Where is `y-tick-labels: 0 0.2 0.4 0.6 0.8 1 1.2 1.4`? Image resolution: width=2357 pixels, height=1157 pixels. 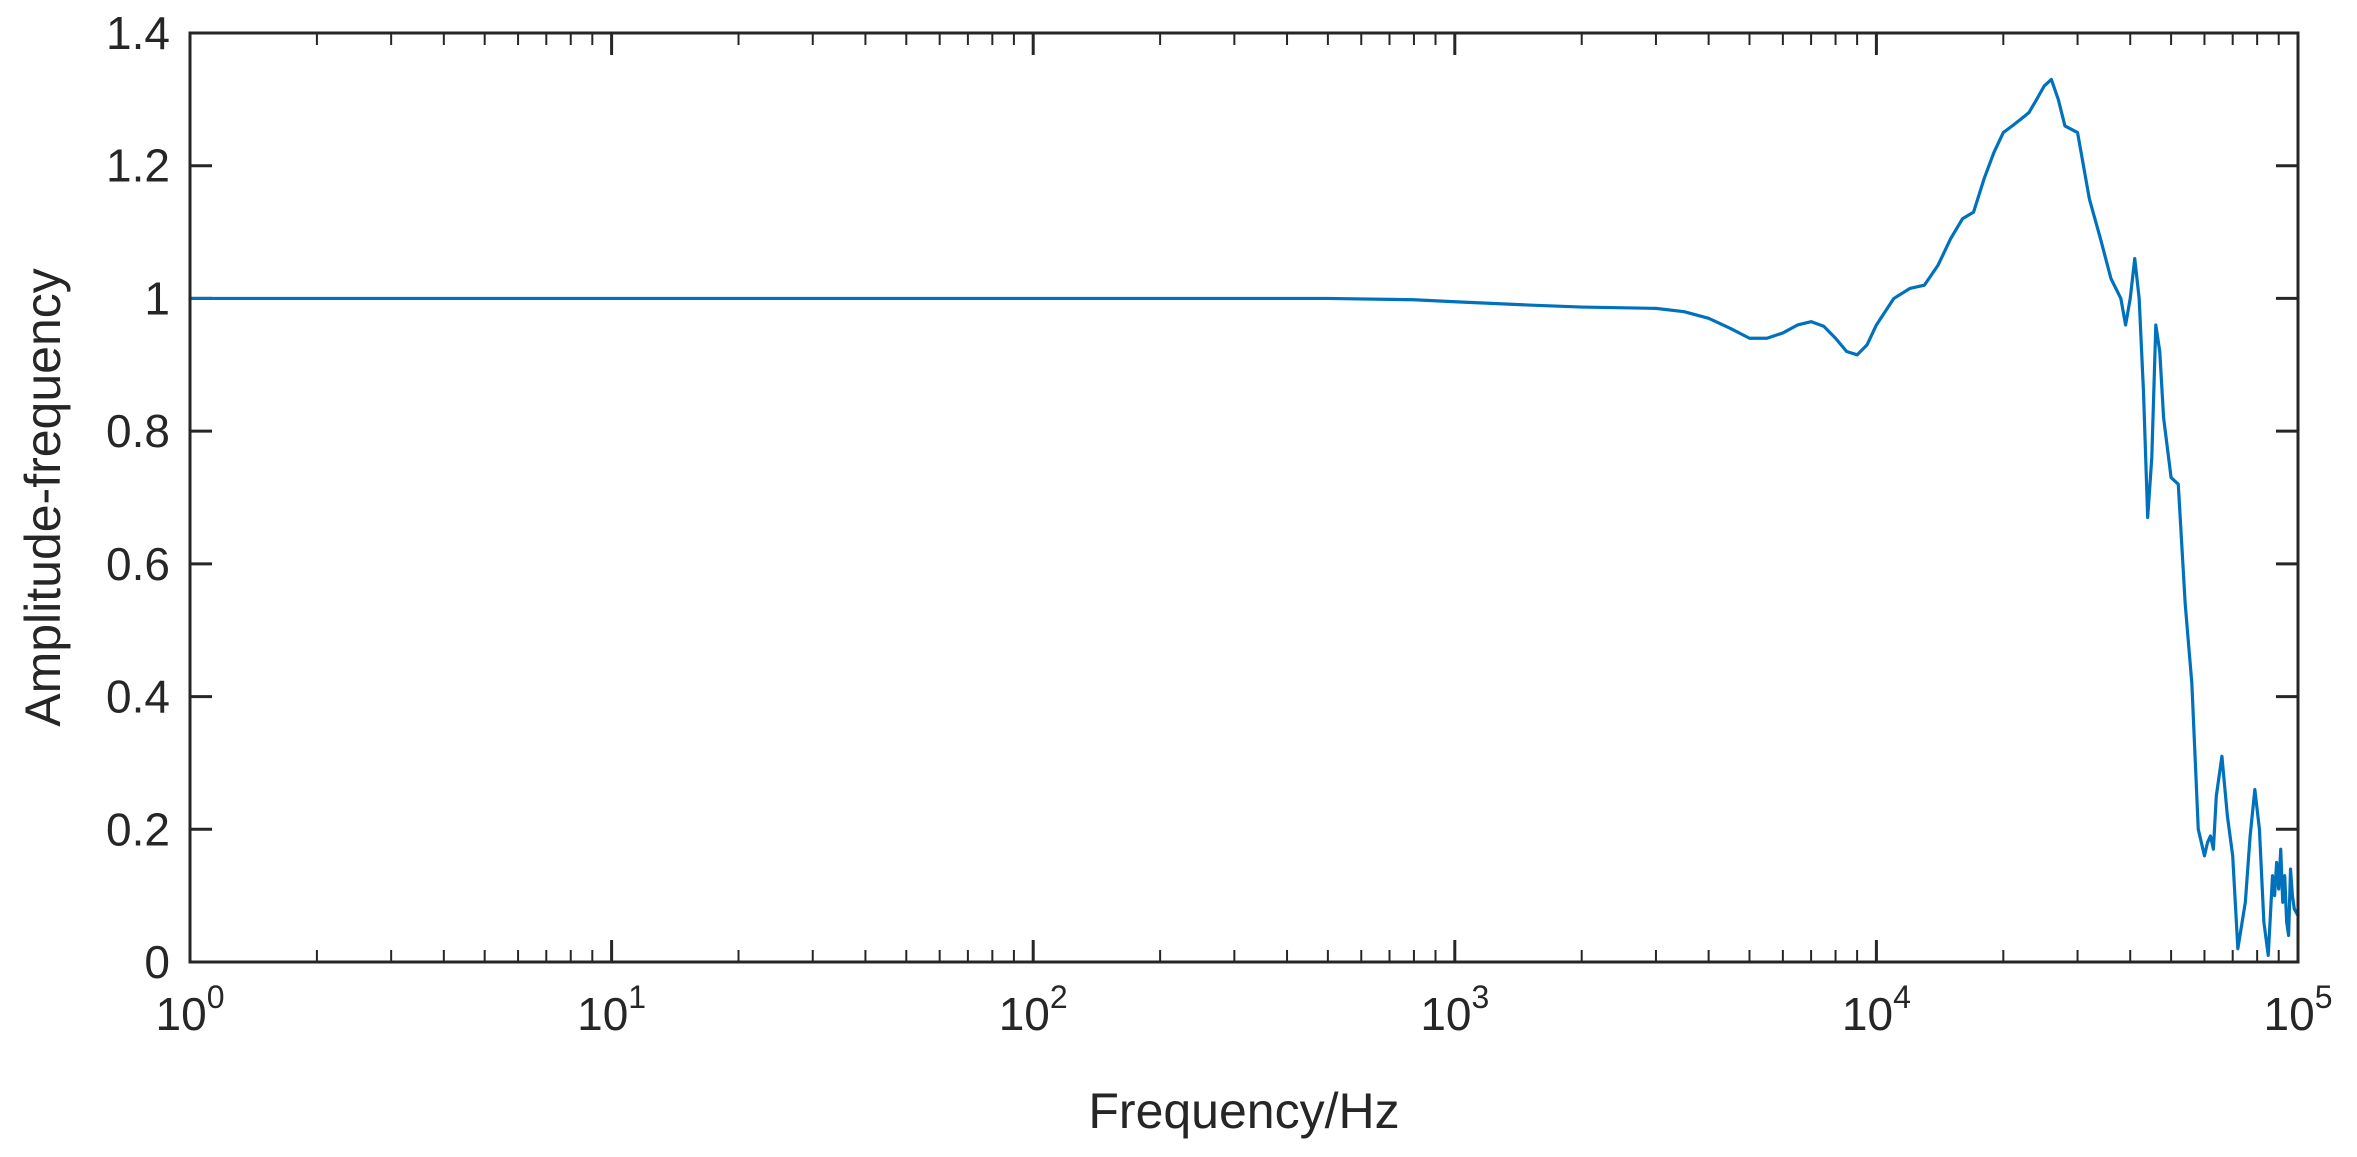
y-tick-labels: 0 0.2 0.4 0.6 0.8 1 1.2 1.4 is located at coordinates (138, 497).